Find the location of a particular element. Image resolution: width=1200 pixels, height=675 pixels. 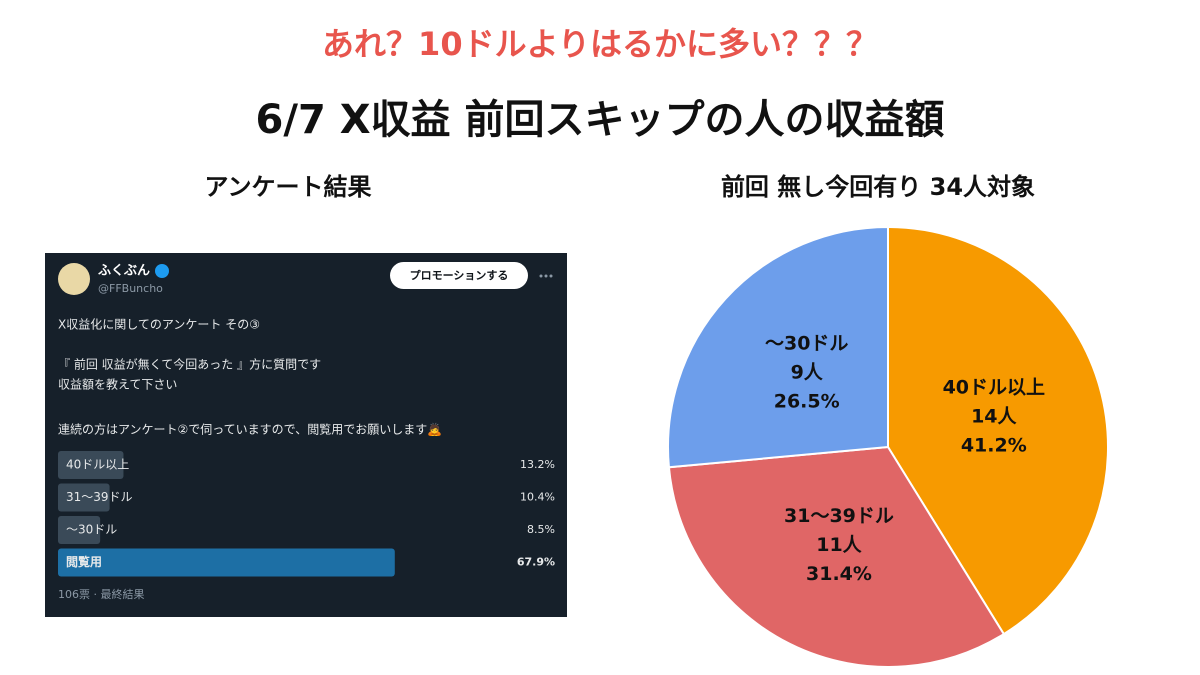

slice-label: 14人 is located at coordinates (994, 416).